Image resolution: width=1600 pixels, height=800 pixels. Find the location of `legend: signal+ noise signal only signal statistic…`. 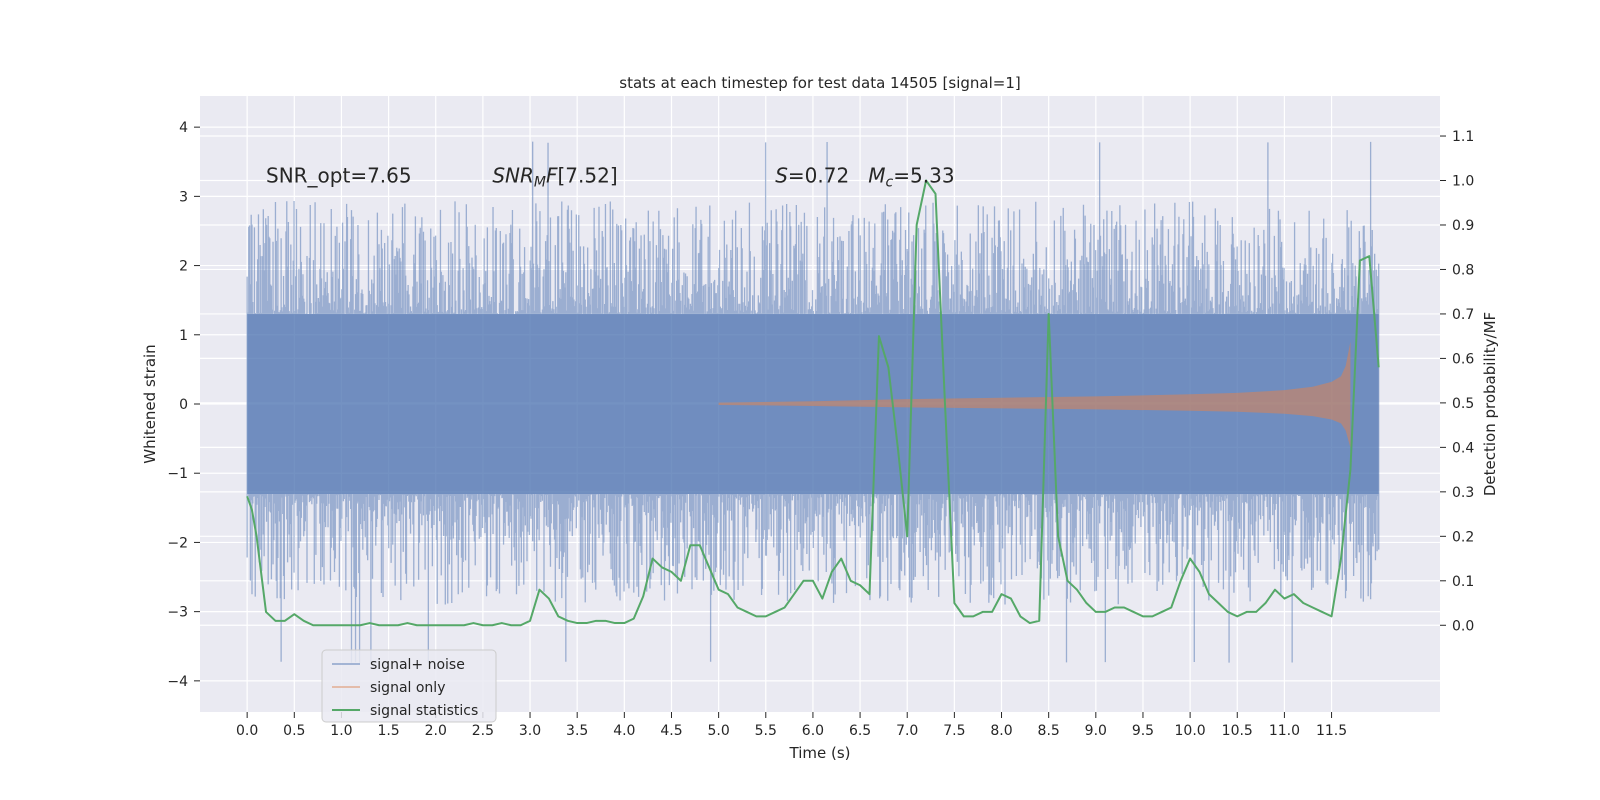

legend: signal+ noise signal only signal statistic… is located at coordinates (409, 686).